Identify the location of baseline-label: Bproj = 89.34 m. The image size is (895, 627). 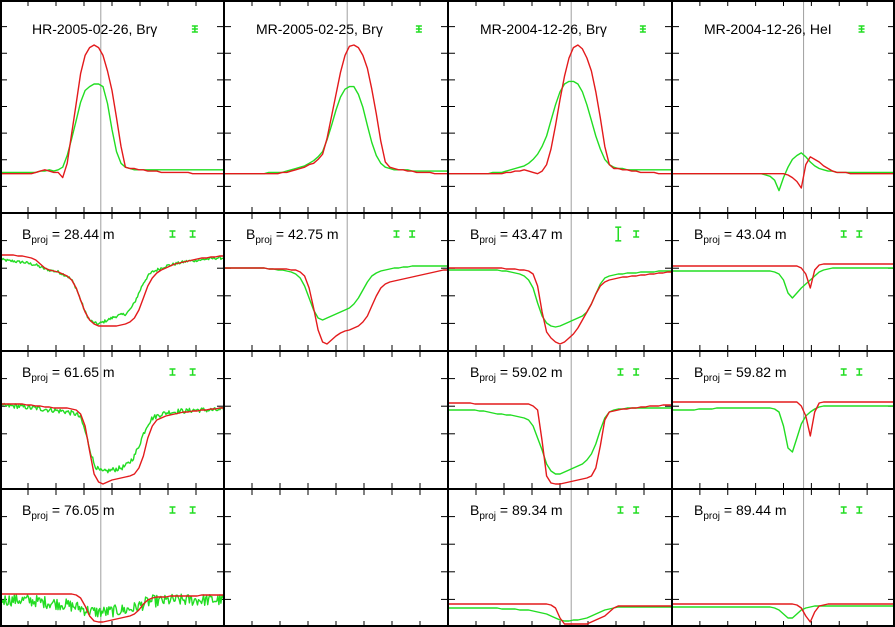
(516, 512).